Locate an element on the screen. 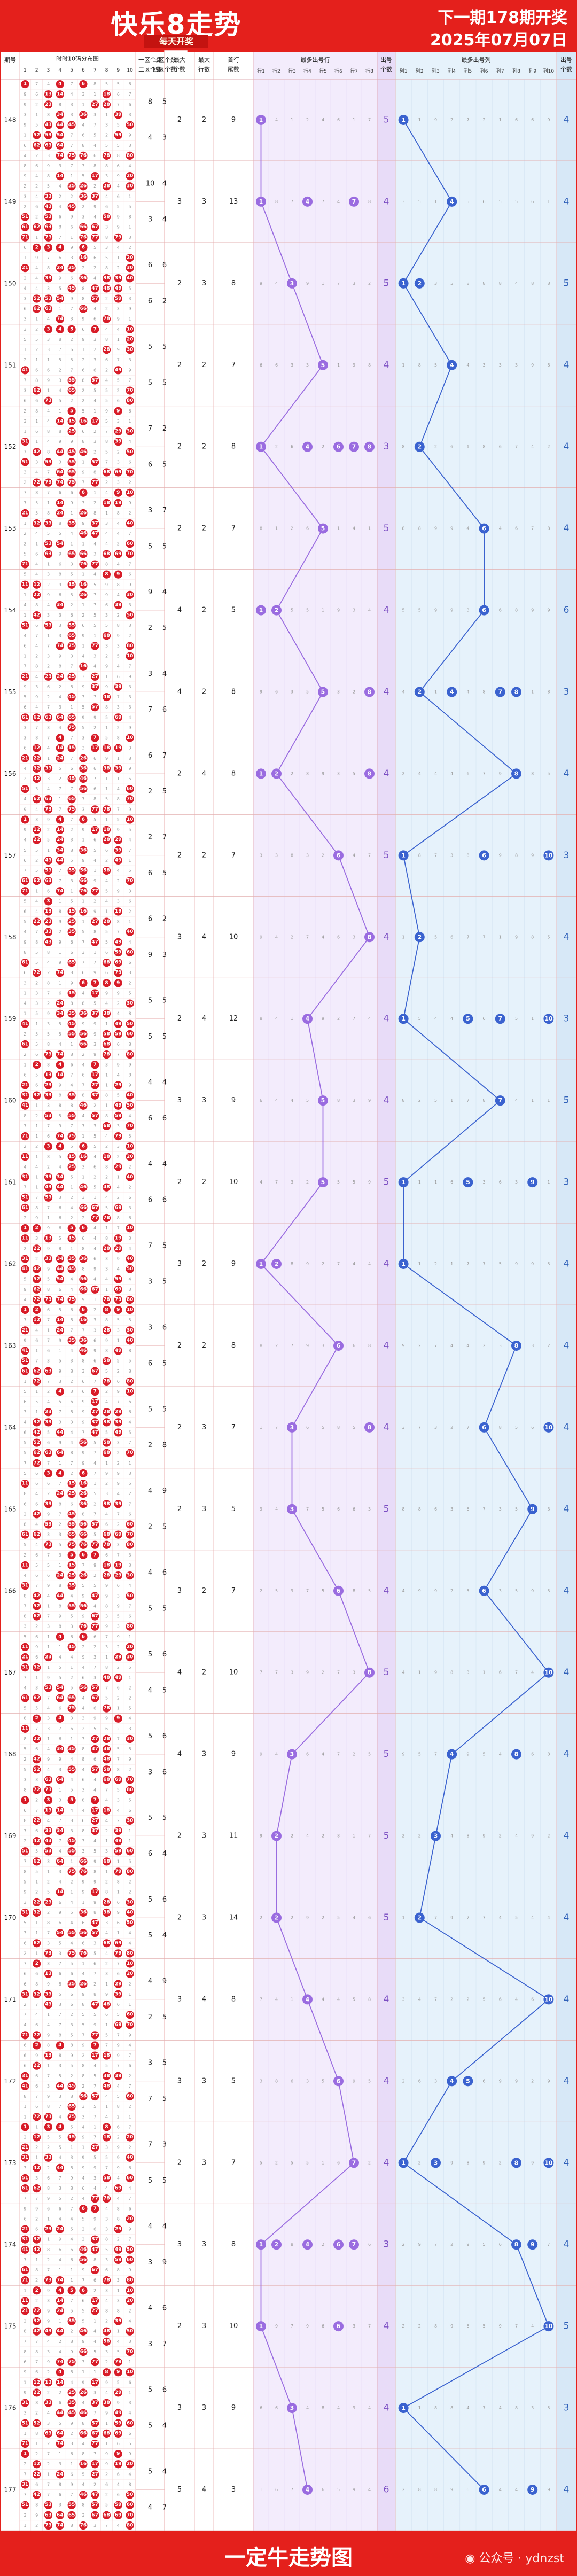 Image resolution: width=577 pixels, height=2576 pixels. drawn-number-text: 26 is located at coordinates (83, 2392).